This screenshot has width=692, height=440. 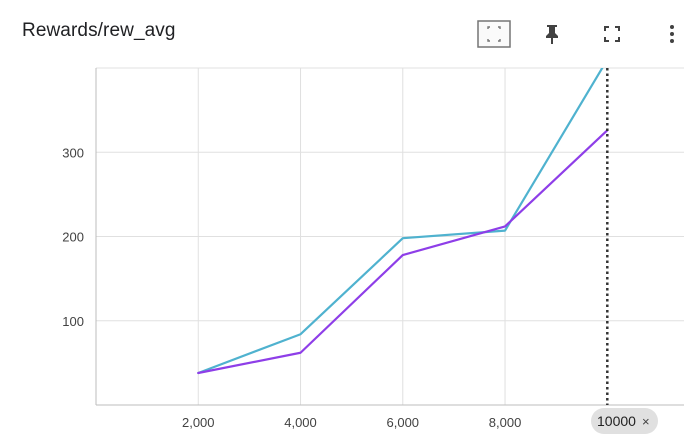 What do you see at coordinates (505, 422) in the screenshot?
I see `x-tick-label: 8,000` at bounding box center [505, 422].